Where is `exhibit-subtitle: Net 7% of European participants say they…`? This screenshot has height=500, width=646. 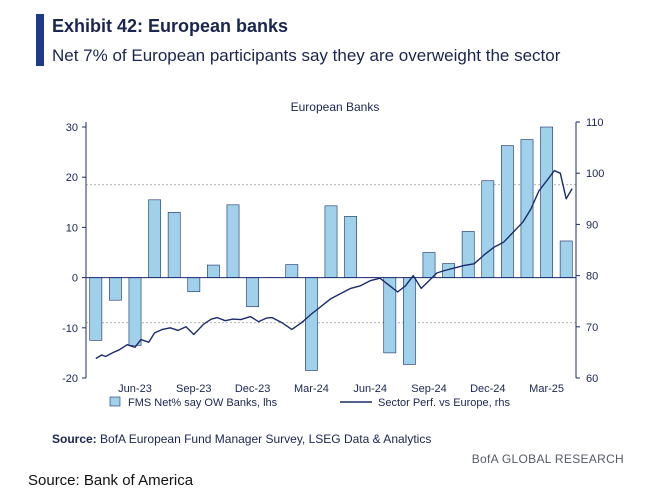 exhibit-subtitle: Net 7% of European participants say they… is located at coordinates (306, 55).